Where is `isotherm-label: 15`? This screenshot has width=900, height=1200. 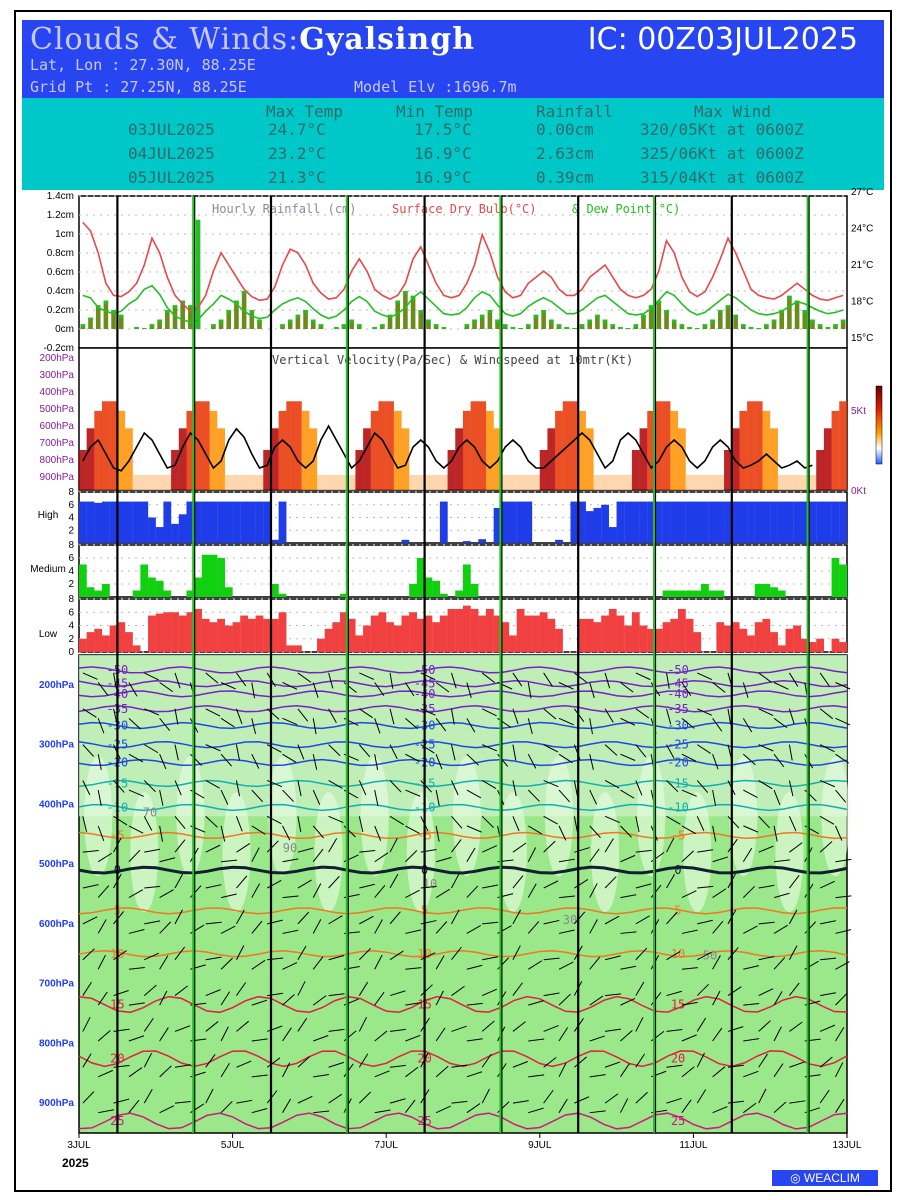
isotherm-label: 15 is located at coordinates (678, 1005).